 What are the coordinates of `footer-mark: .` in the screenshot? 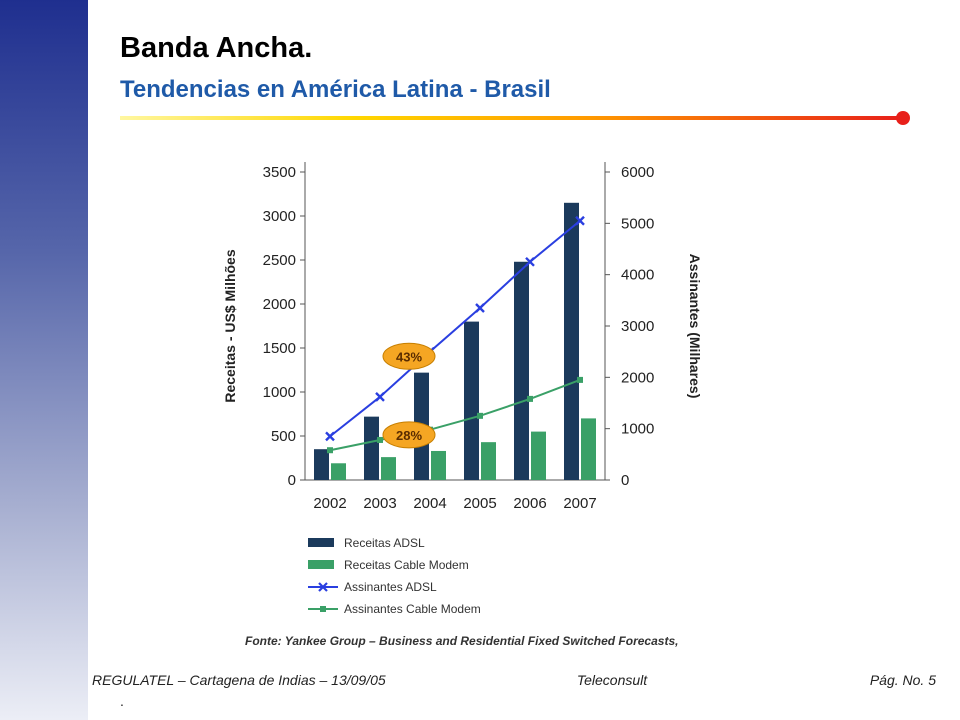 It's located at (122, 701).